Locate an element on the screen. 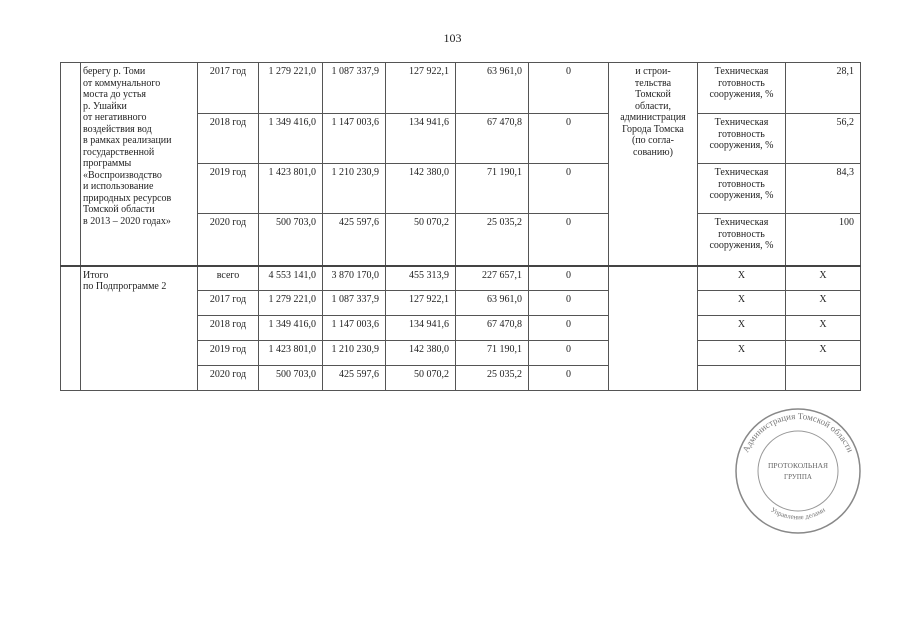  name-cell: Итого по Подпрограмме 2 is located at coordinates (139, 327).